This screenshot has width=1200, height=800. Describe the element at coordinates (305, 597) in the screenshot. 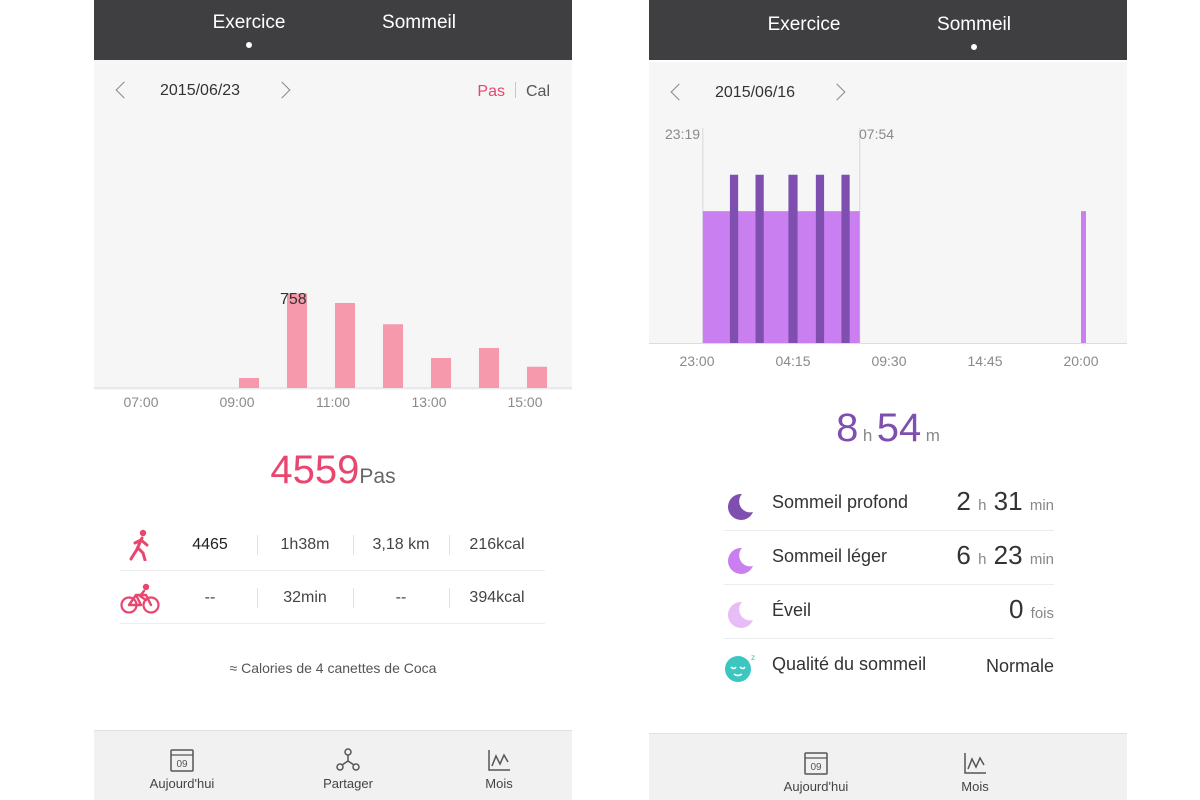

I see `bike-duration: 32min` at that location.